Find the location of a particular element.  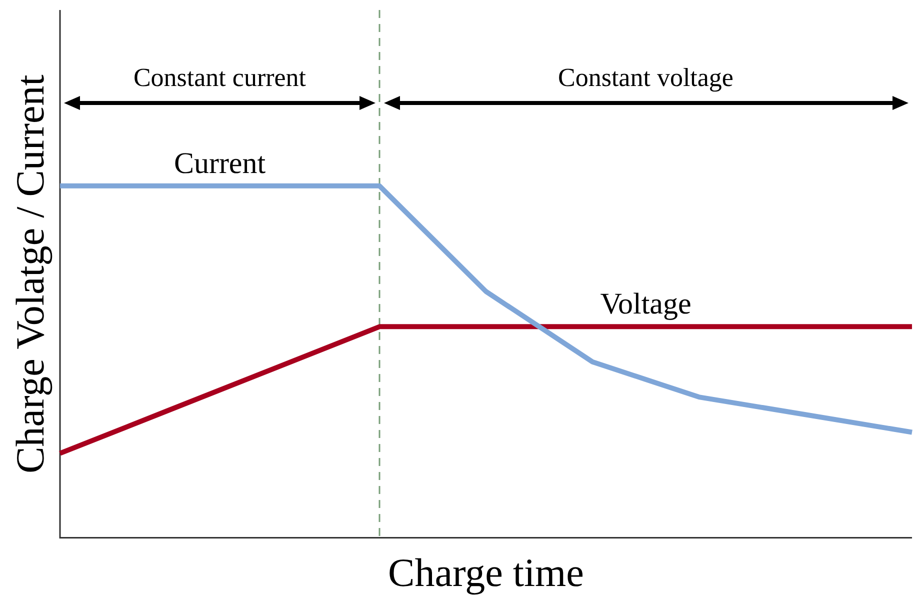

text: Constant current is located at coordinates (220, 78).